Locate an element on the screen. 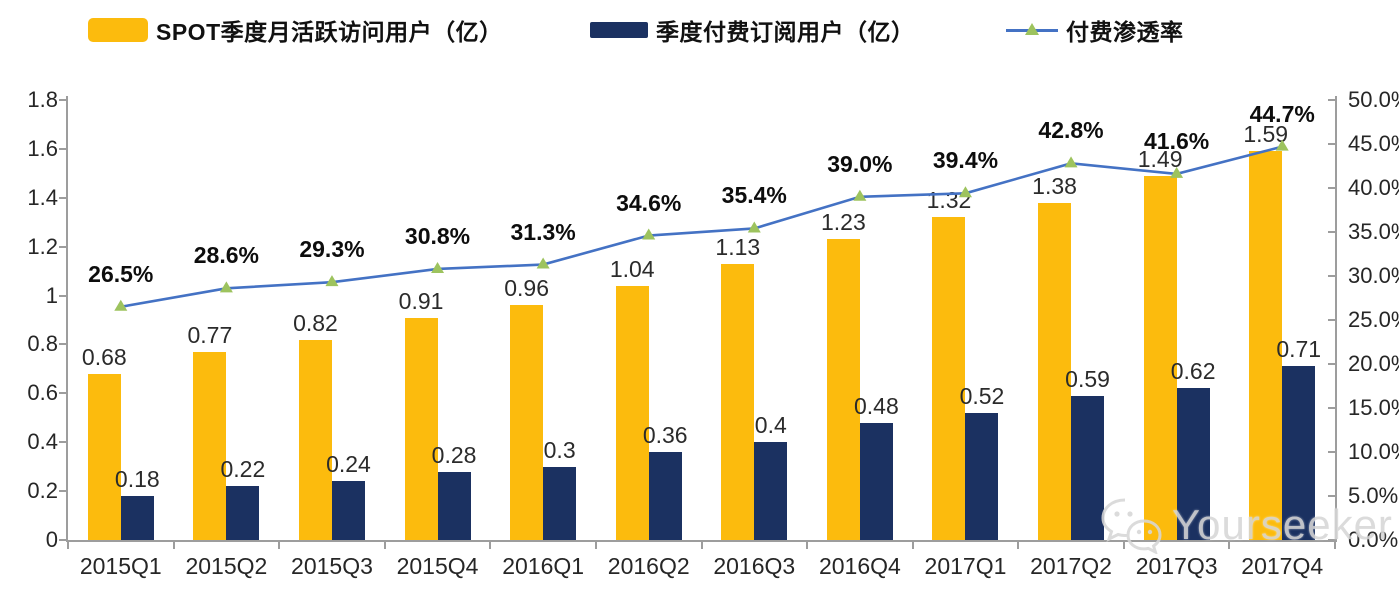  y-axis-label-left: 0.8 is located at coordinates (42, 344).